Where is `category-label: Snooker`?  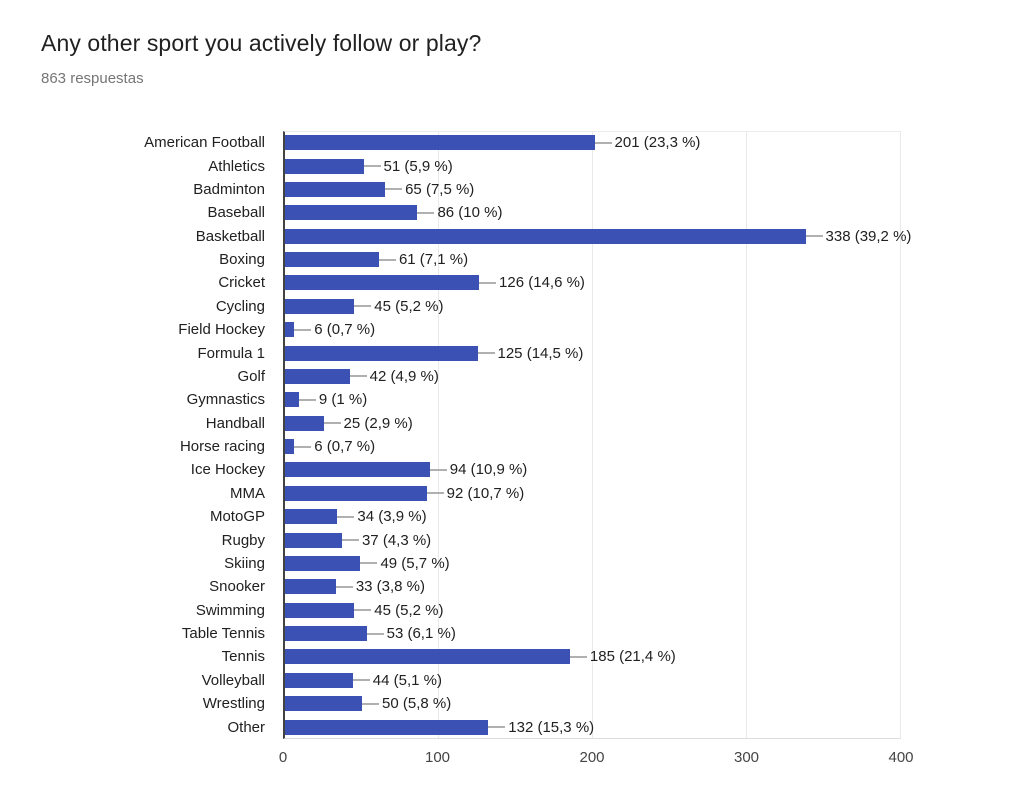
category-label: Snooker is located at coordinates (237, 587).